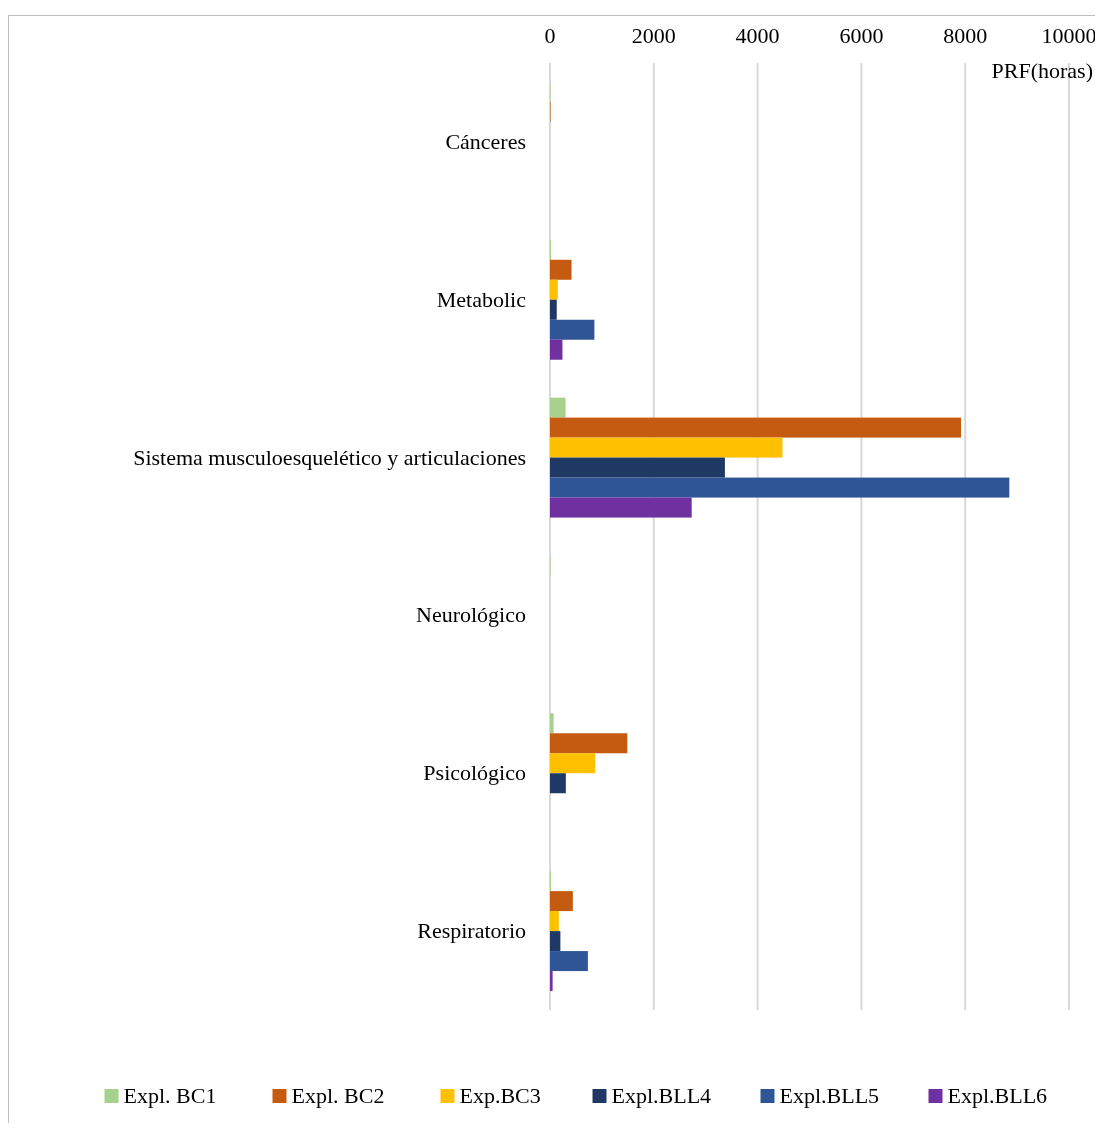  I want to click on legend-label: Expl. BC2, so click(338, 1095).